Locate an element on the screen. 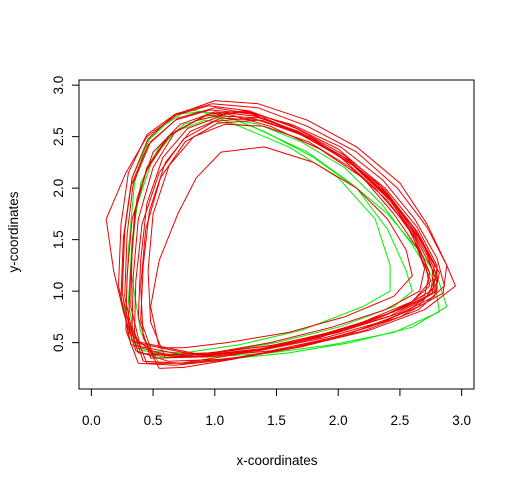  y-tick-label: 3.0 is located at coordinates (58, 85).